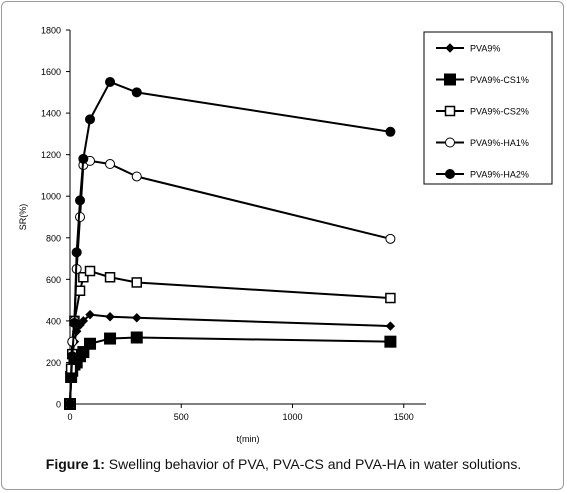 The height and width of the screenshot is (493, 567). Describe the element at coordinates (51, 197) in the screenshot. I see `y-tick-label-5: 1000` at that location.